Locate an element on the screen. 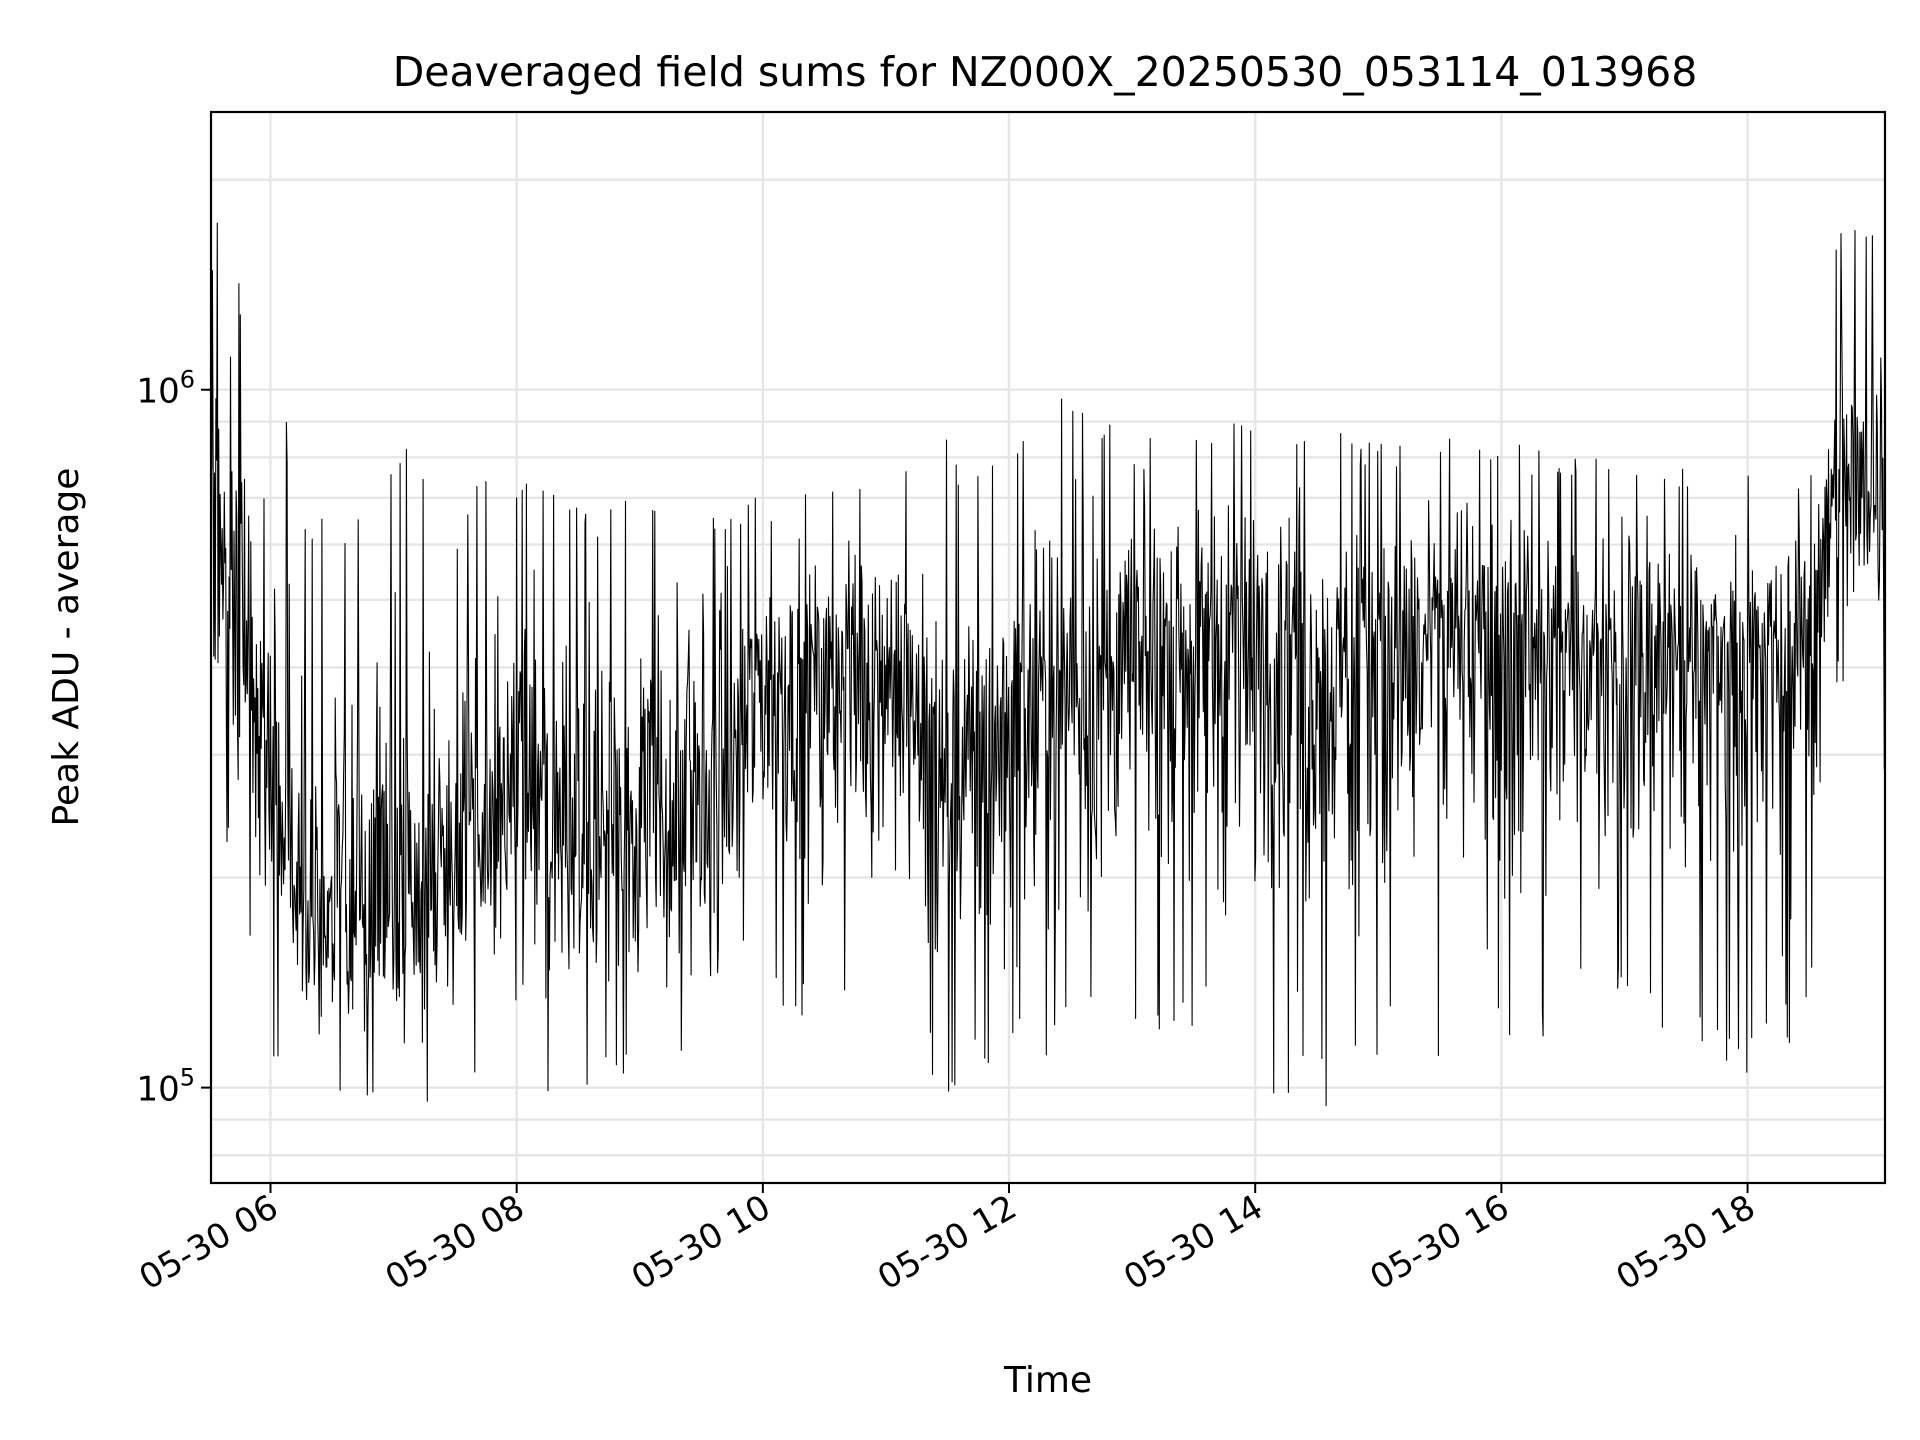 The image size is (1920, 1440). x-axis-label: Time is located at coordinates (1047, 1380).